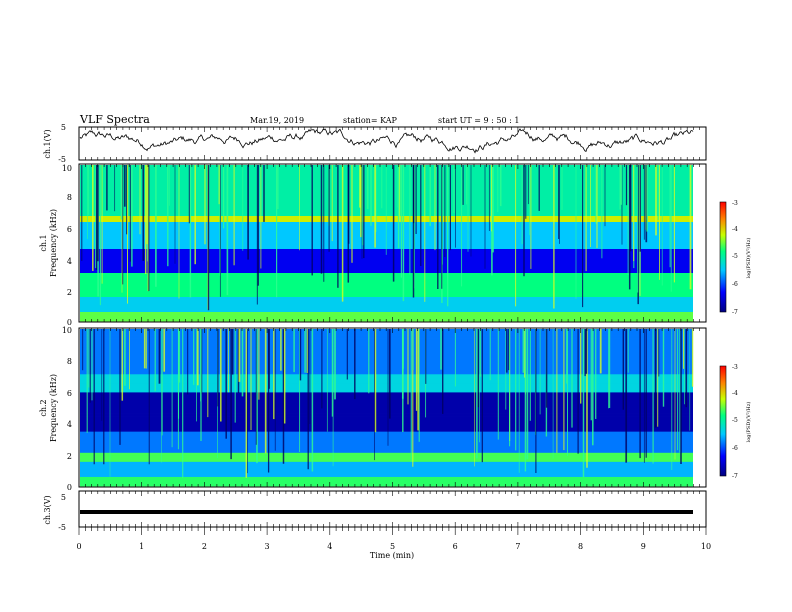 This screenshot has height=612, width=792. I want to click on xtick-3: 3, so click(267, 546).